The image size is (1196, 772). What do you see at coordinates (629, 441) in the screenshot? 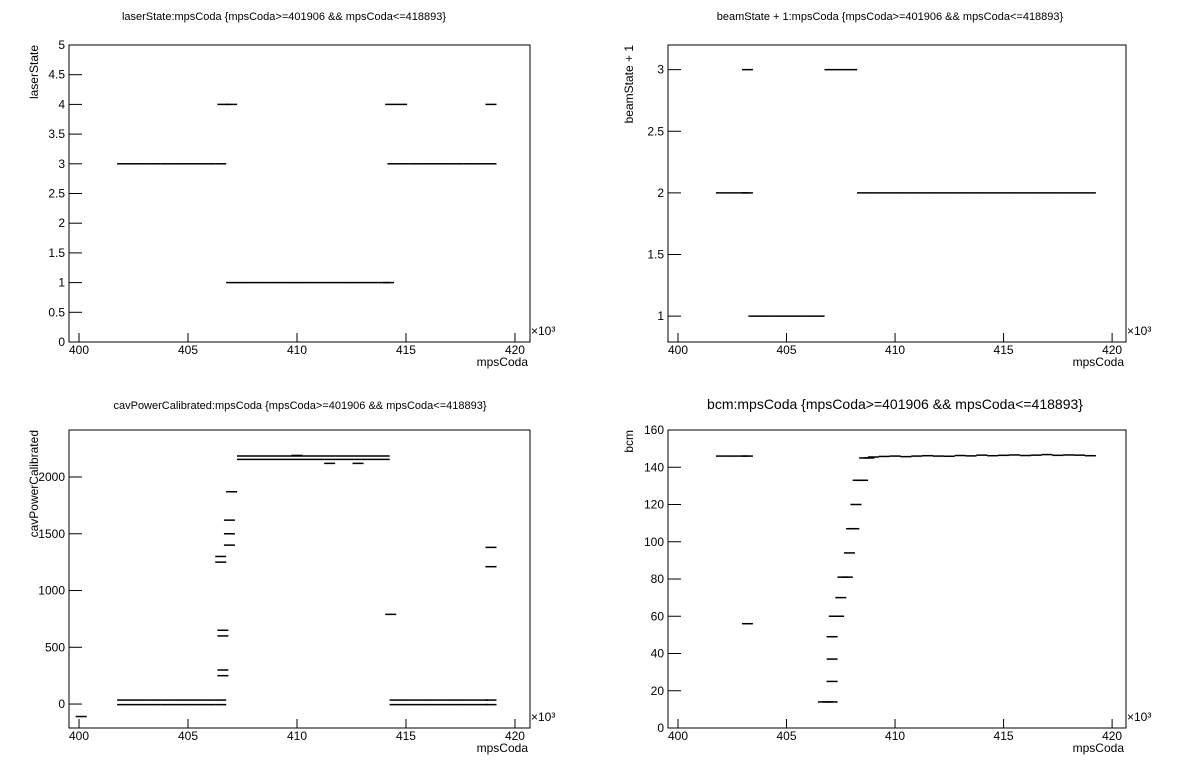
I see `y-axis-label: bcm` at bounding box center [629, 441].